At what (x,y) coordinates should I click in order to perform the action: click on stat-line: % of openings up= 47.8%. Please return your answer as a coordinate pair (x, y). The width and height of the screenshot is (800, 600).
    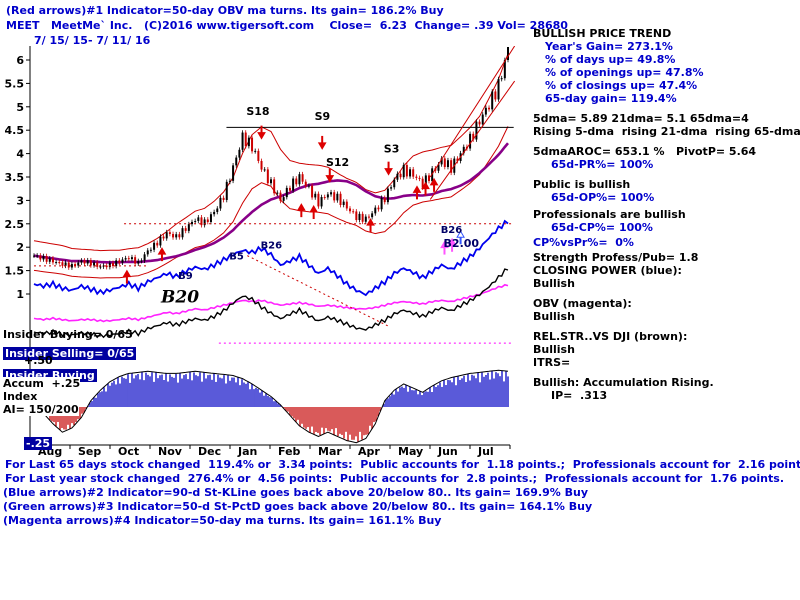
    Looking at the image, I should click on (624, 72).